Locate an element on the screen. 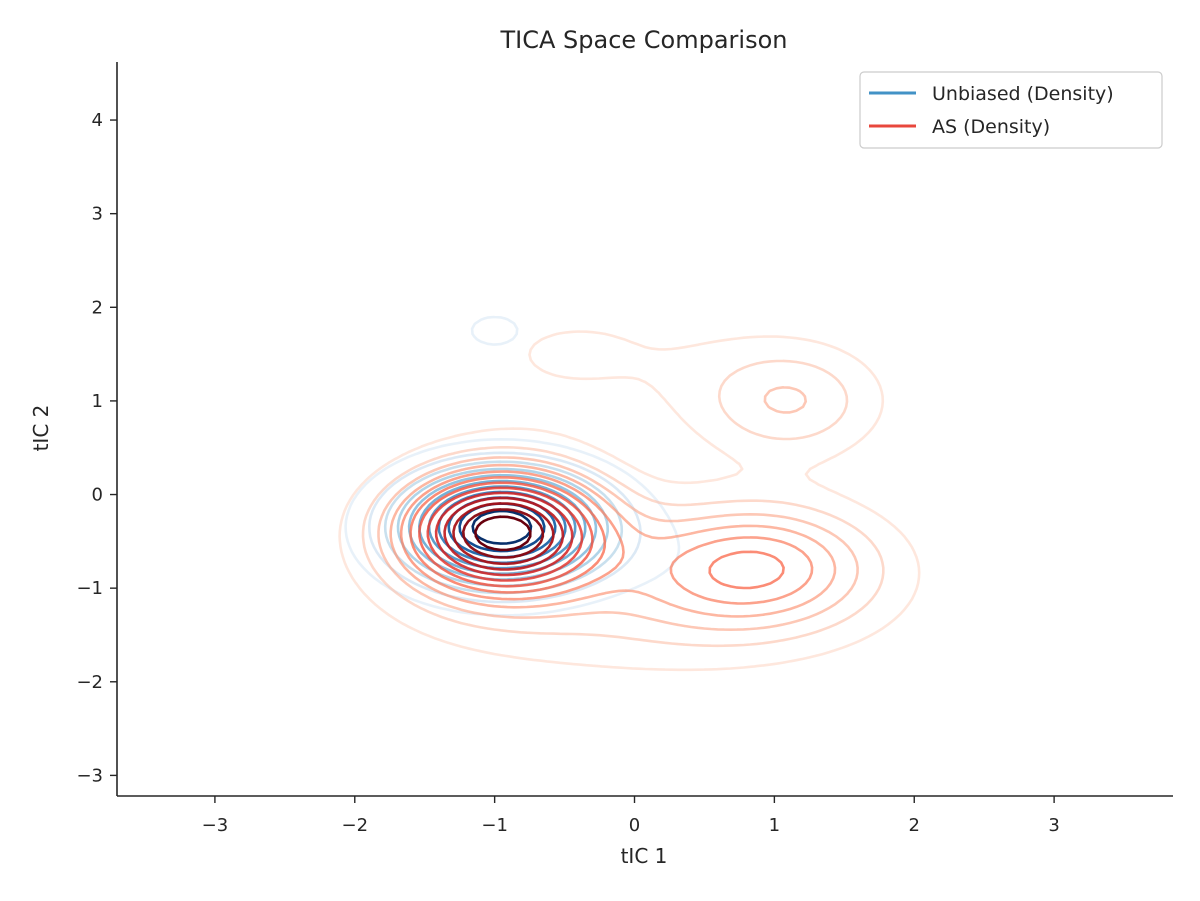 The width and height of the screenshot is (1200, 901). legend: Unbiased (Density) AS (Density) is located at coordinates (1011, 110).